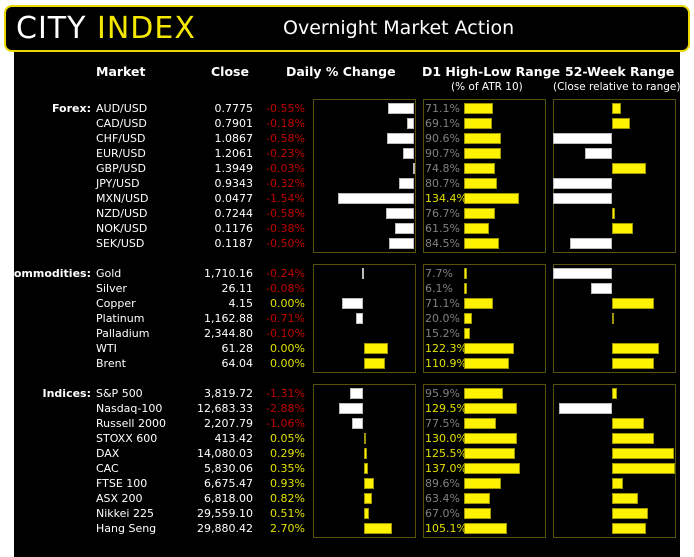 The height and width of the screenshot is (557, 694). What do you see at coordinates (285, 153) in the screenshot?
I see `daily-pct: -0.23%` at bounding box center [285, 153].